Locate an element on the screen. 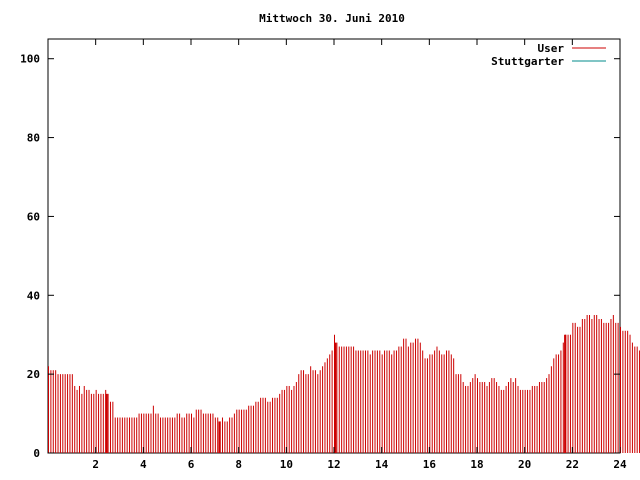 The height and width of the screenshot is (480, 640). legend: User Stuttgarter is located at coordinates (548, 55).